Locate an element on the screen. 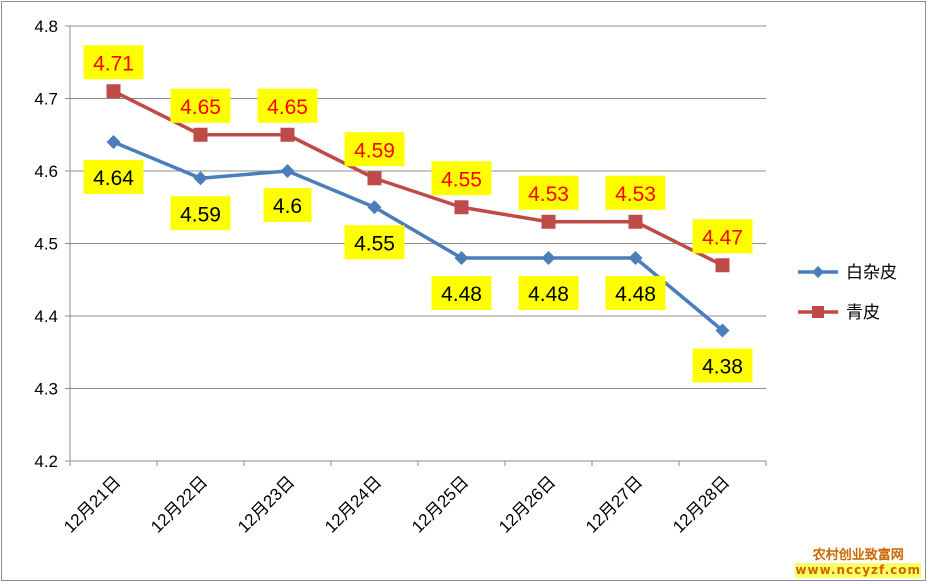 Image resolution: width=929 pixels, height=584 pixels. y-tick-label: 4.4 is located at coordinates (46, 316).